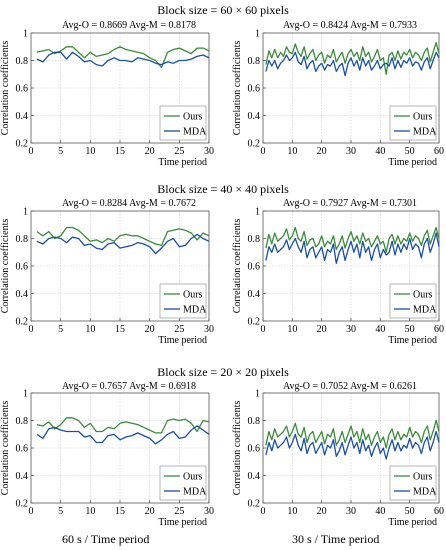 Image resolution: width=446 pixels, height=550 pixels. I want to click on panel-4-xtick-label: 30, so click(351, 329).